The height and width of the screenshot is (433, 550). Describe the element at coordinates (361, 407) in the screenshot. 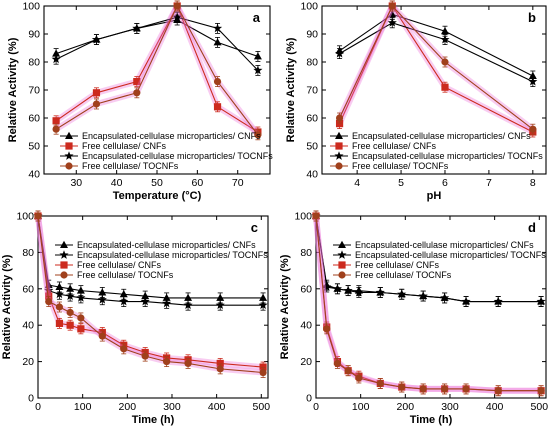

I see `x-tick-label: 100` at that location.